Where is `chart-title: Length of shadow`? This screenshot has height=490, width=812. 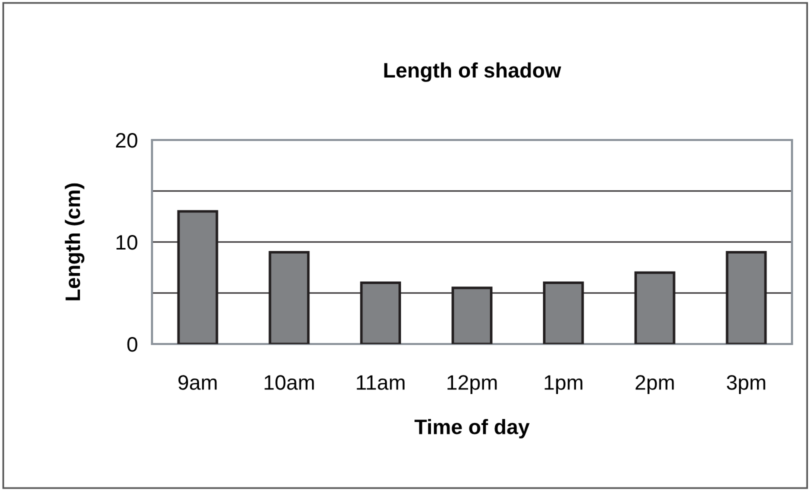 chart-title: Length of shadow is located at coordinates (473, 72).